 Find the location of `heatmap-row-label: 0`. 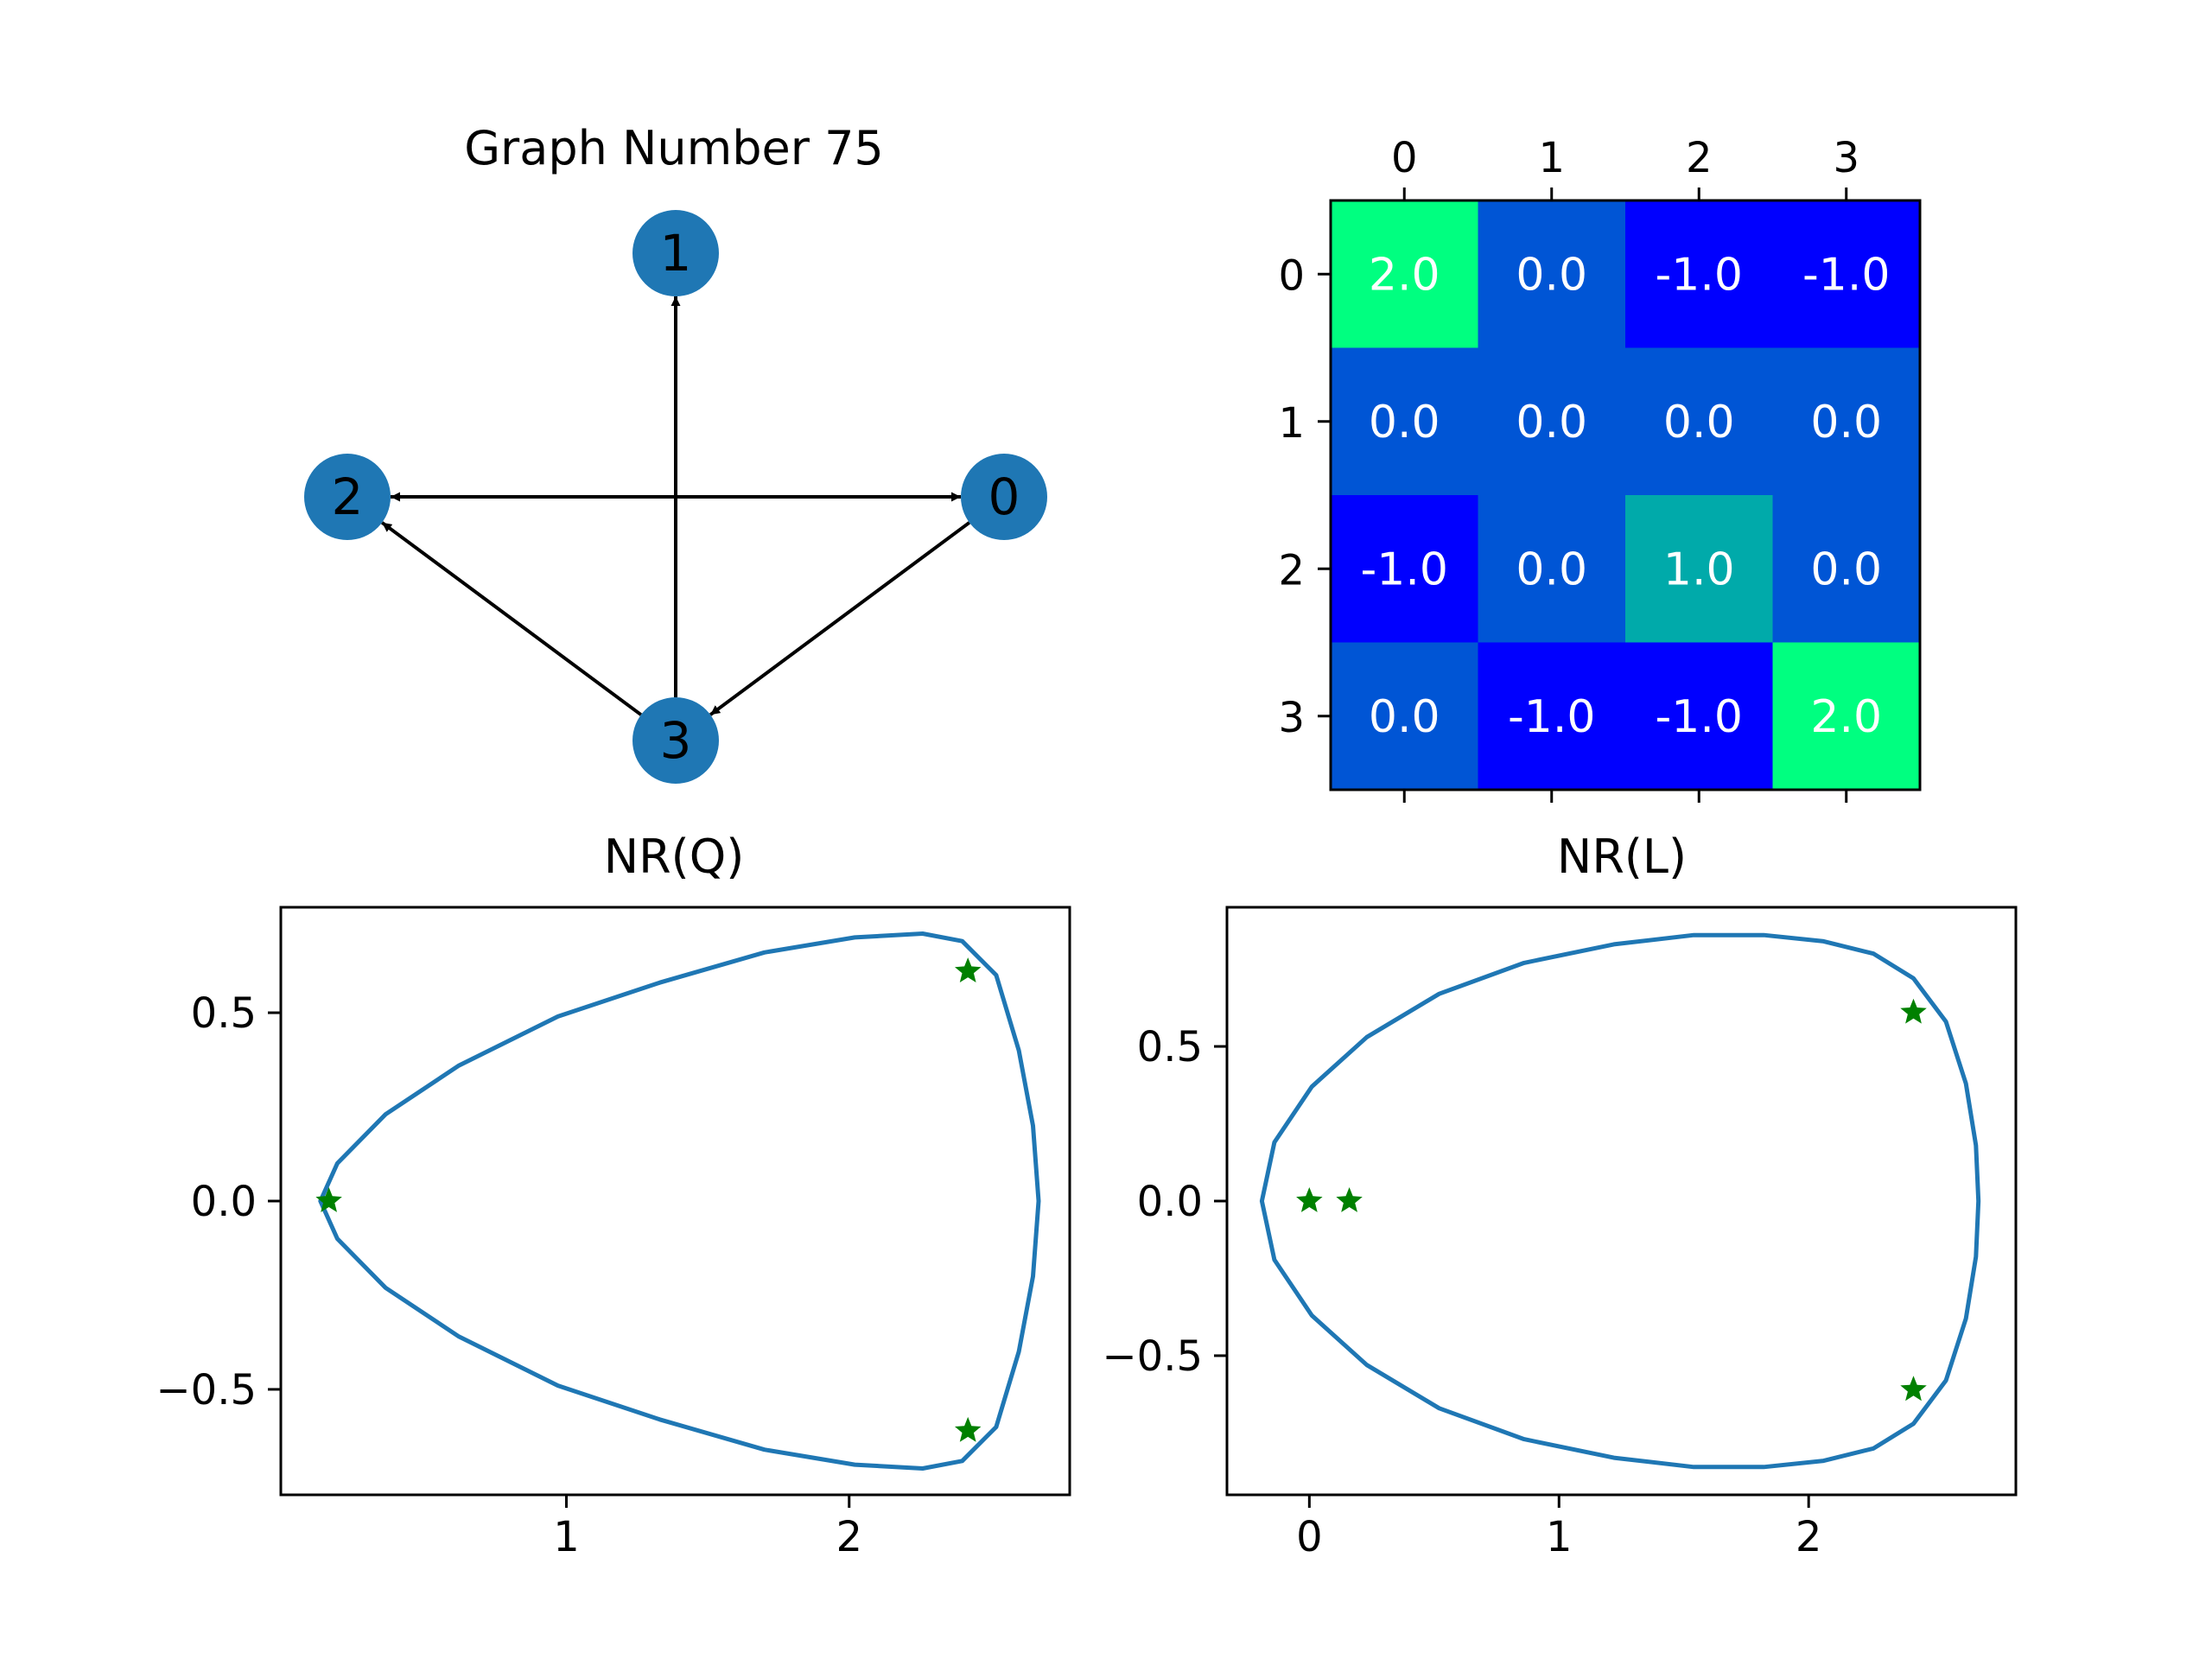

heatmap-row-label: 0 is located at coordinates (1291, 275).